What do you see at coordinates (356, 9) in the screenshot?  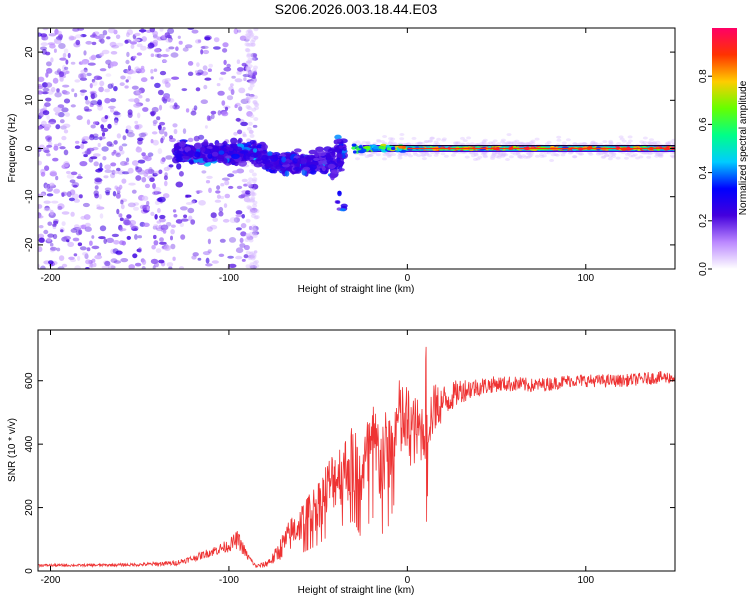 I see `figure-title: S206.2026.003.18.44.E03` at bounding box center [356, 9].